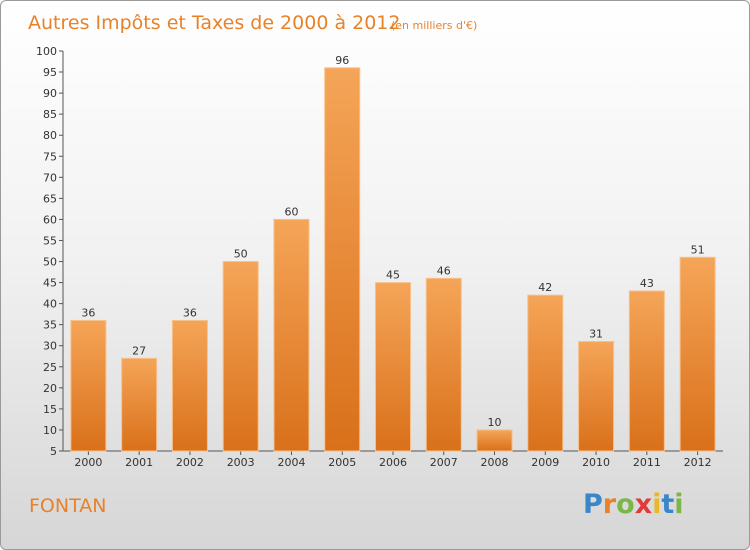 The image size is (750, 550). I want to click on chart-title: Autres Impôts et Taxes de 2000 à 2012, so click(214, 23).